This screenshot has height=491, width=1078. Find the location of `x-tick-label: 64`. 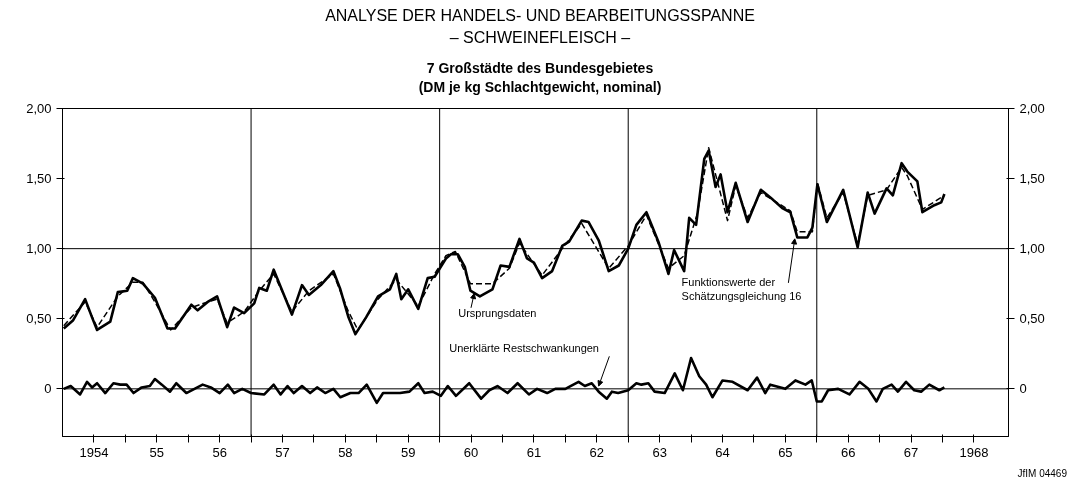

x-tick-label: 64 is located at coordinates (722, 452).